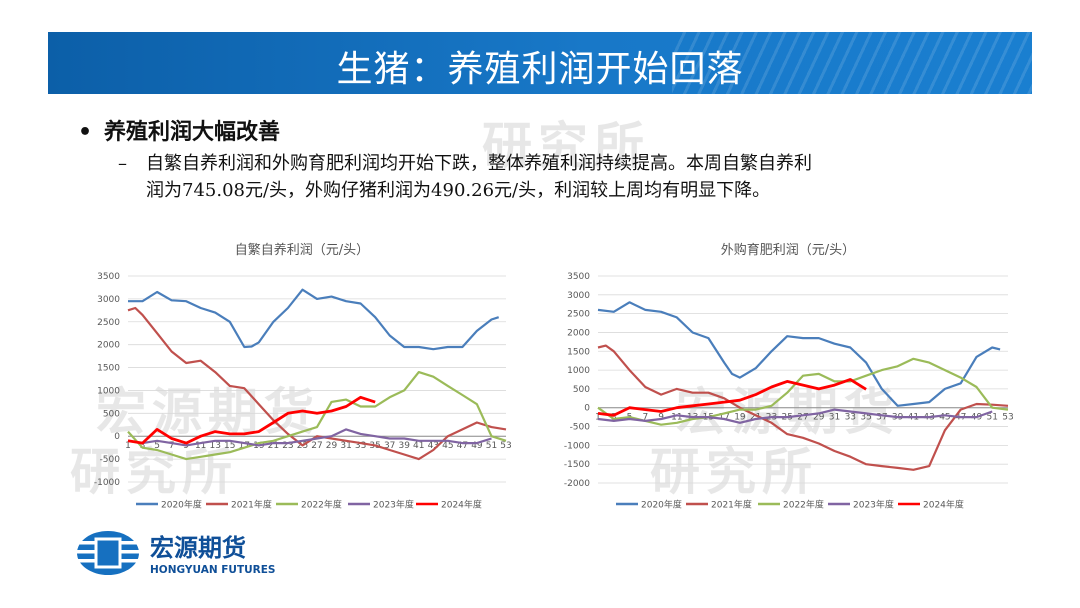 The height and width of the screenshot is (608, 1080). I want to click on logo-en-text: HONGYUAN FUTURES, so click(212, 570).